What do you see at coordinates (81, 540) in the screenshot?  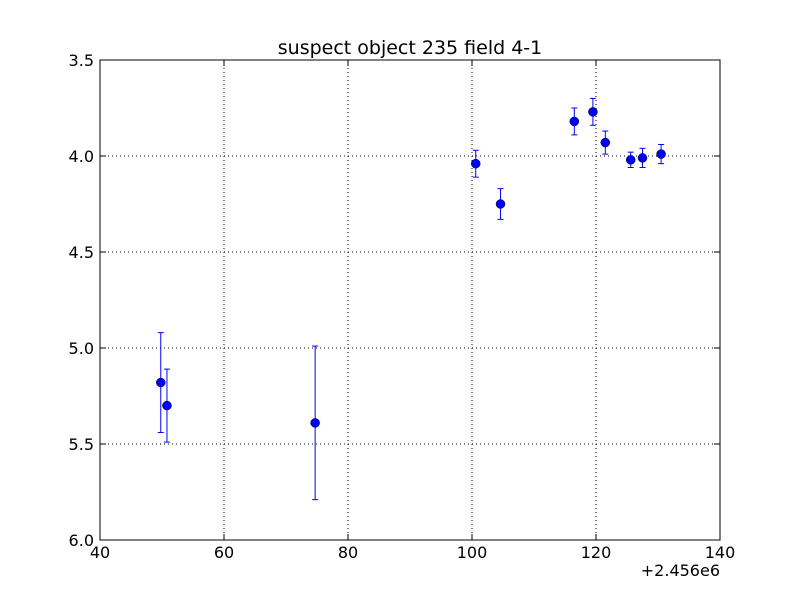 I see `y-tick-label: 6.0` at bounding box center [81, 540].